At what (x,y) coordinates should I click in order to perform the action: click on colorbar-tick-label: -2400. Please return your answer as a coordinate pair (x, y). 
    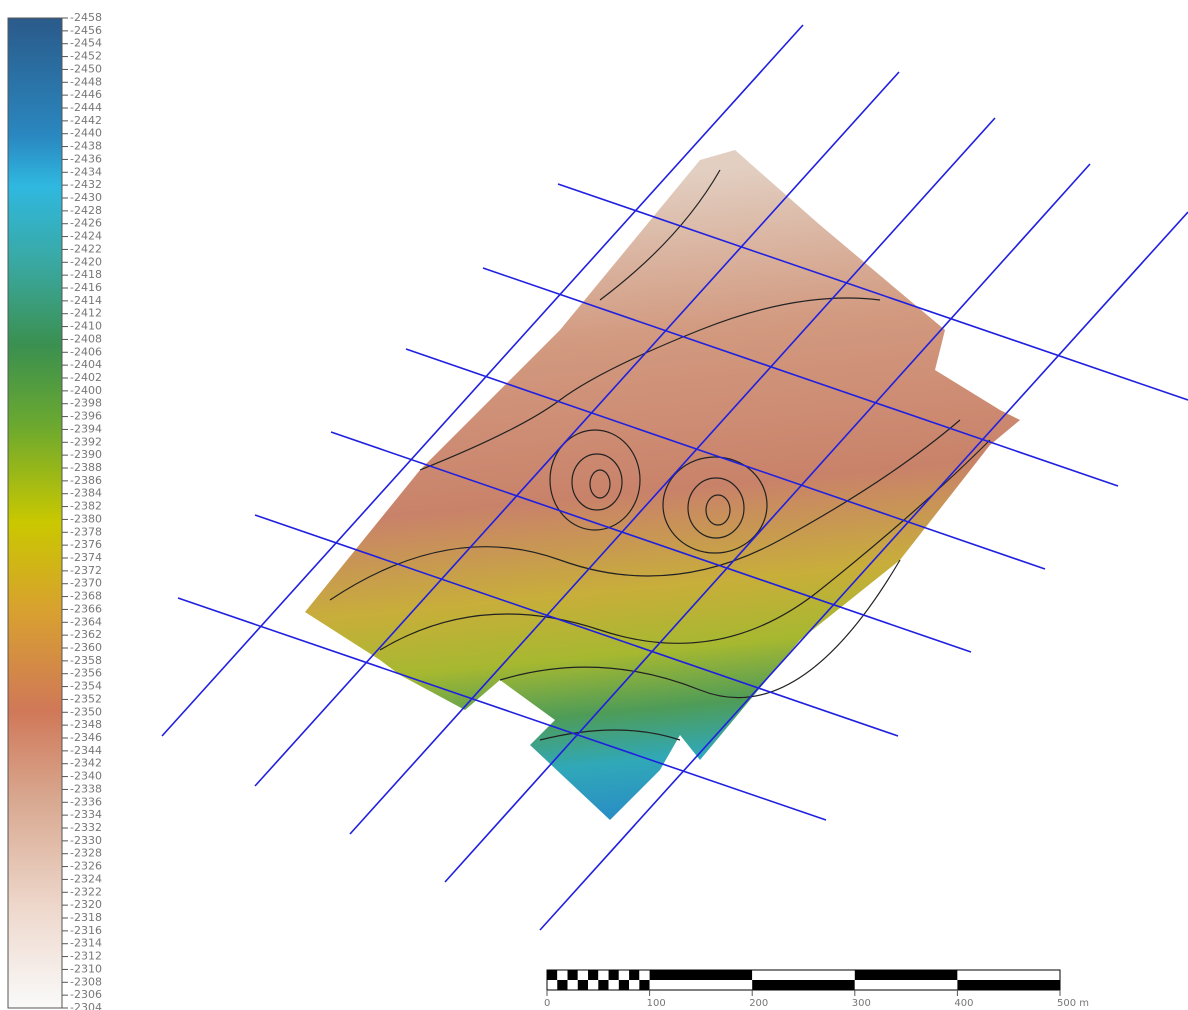
    Looking at the image, I should click on (86, 390).